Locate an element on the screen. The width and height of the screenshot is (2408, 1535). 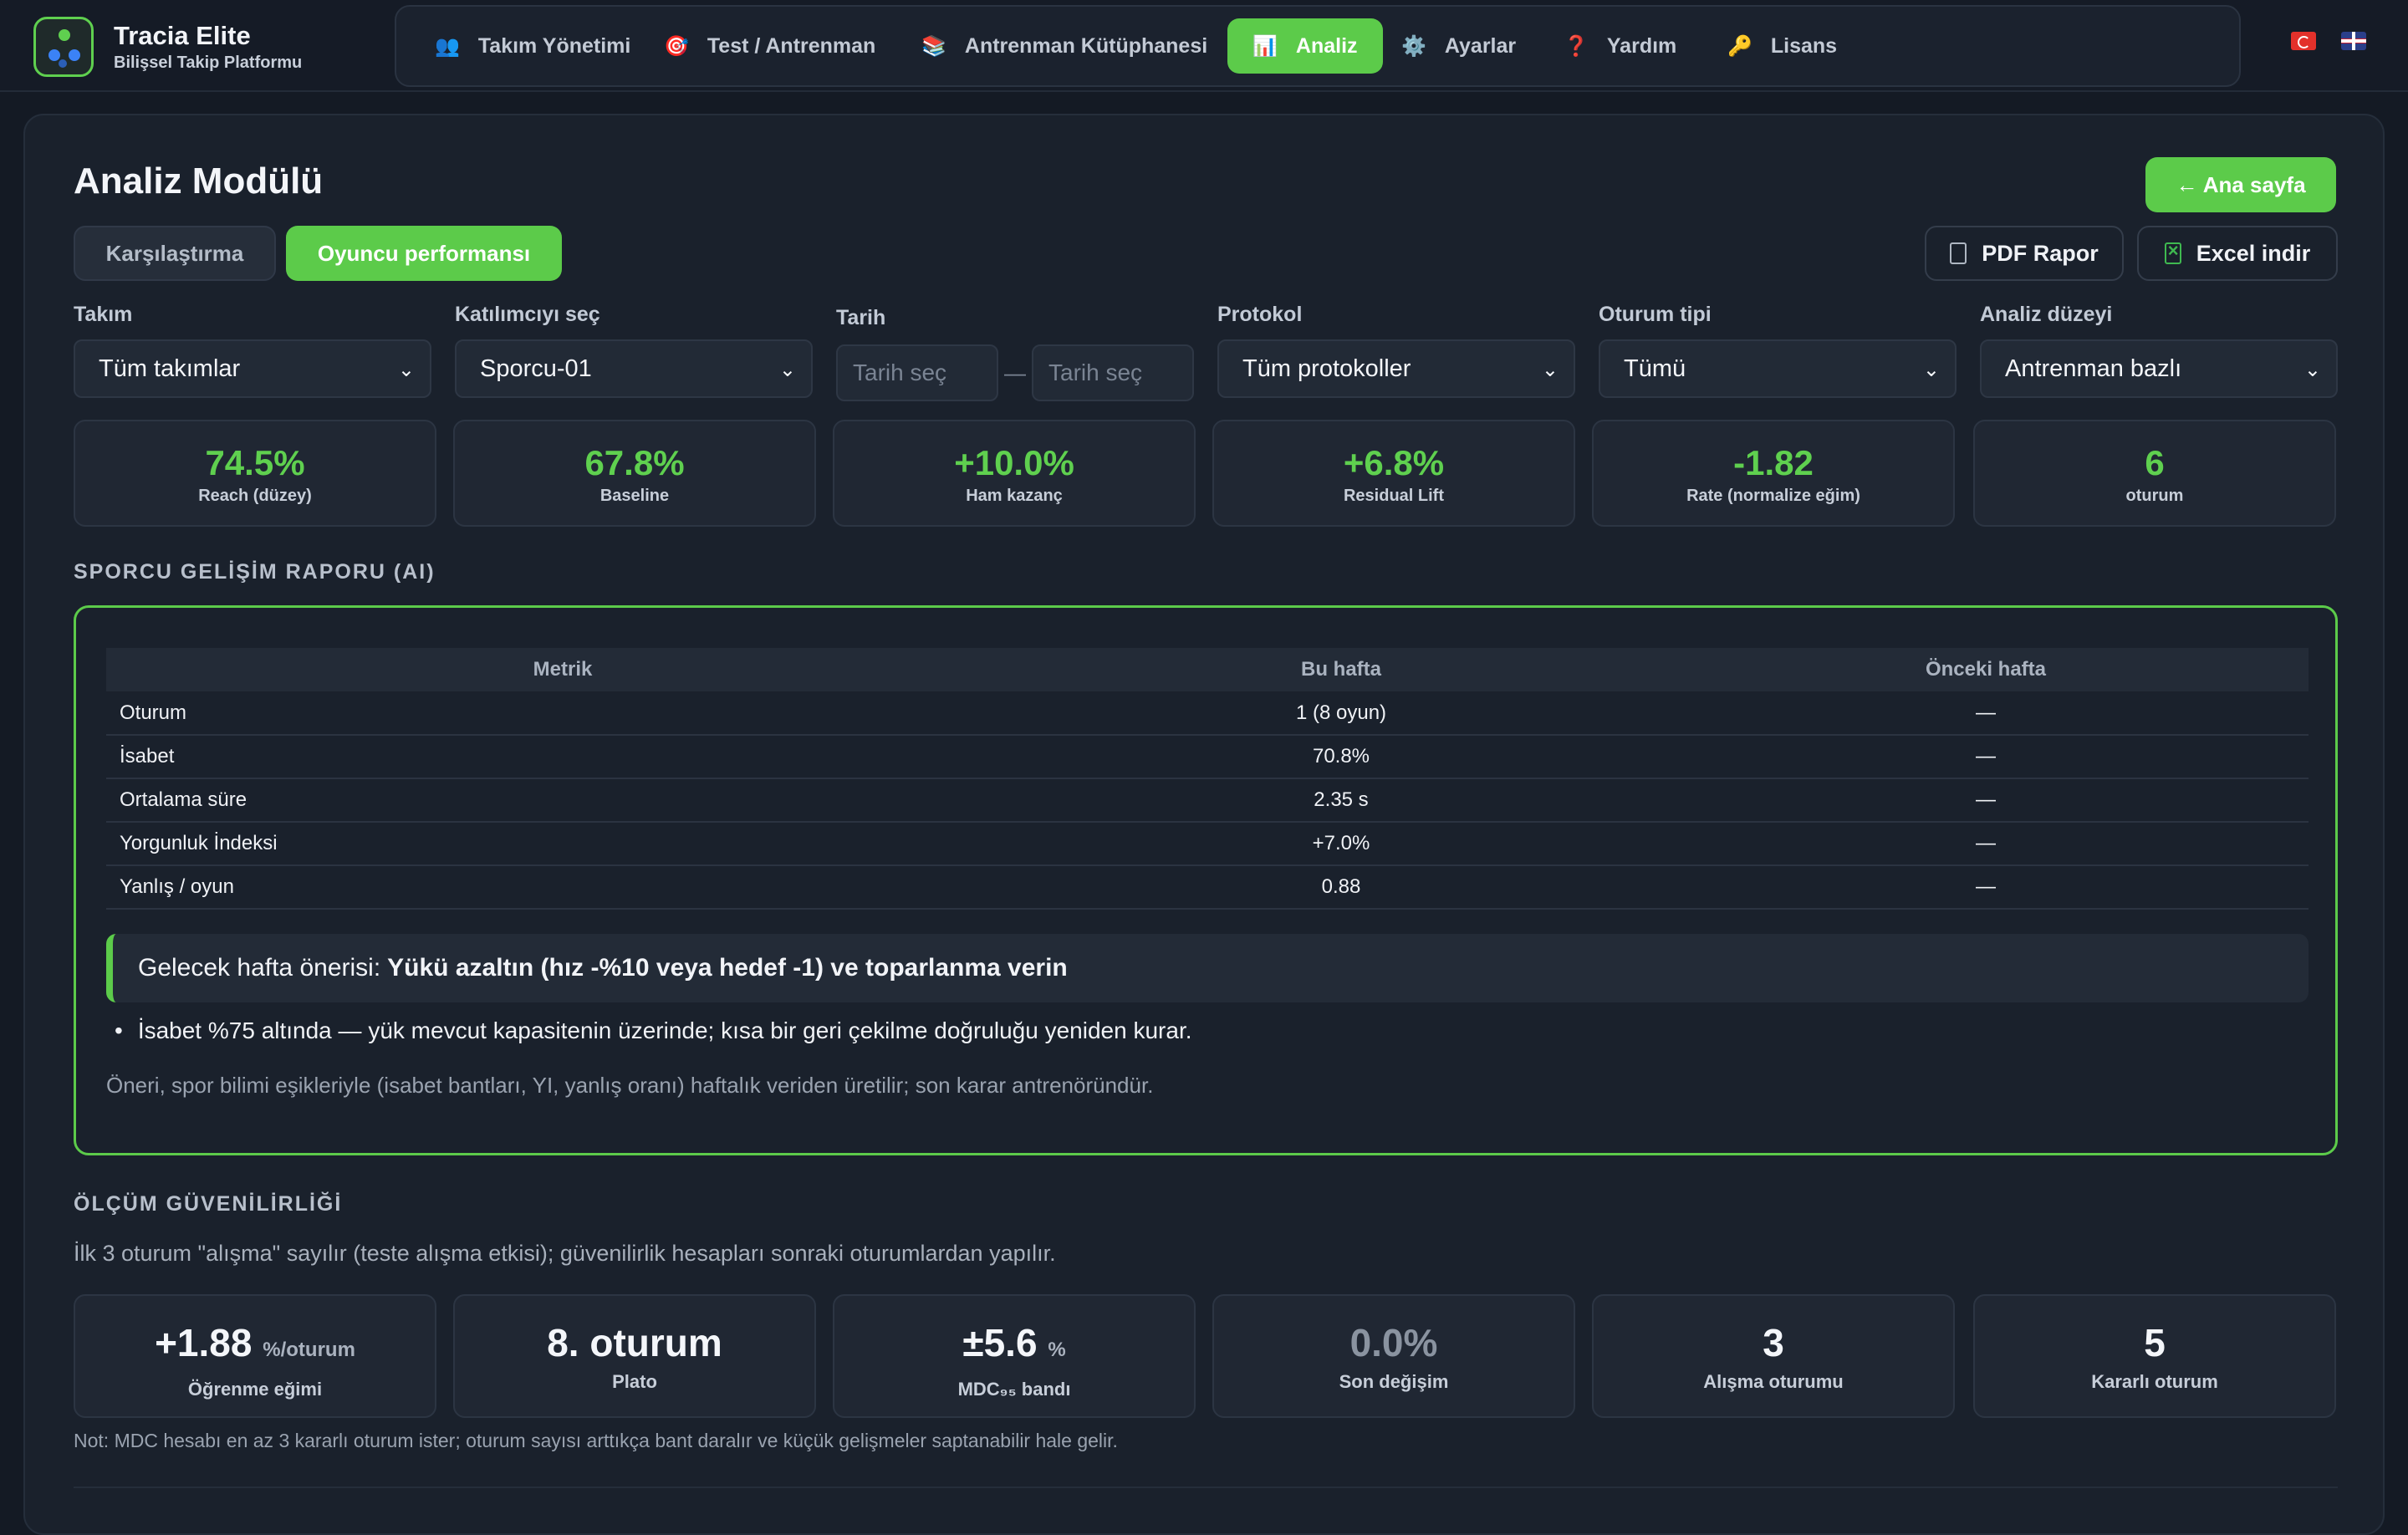
stat-value: +1.88 %/oturum is located at coordinates (255, 1342).